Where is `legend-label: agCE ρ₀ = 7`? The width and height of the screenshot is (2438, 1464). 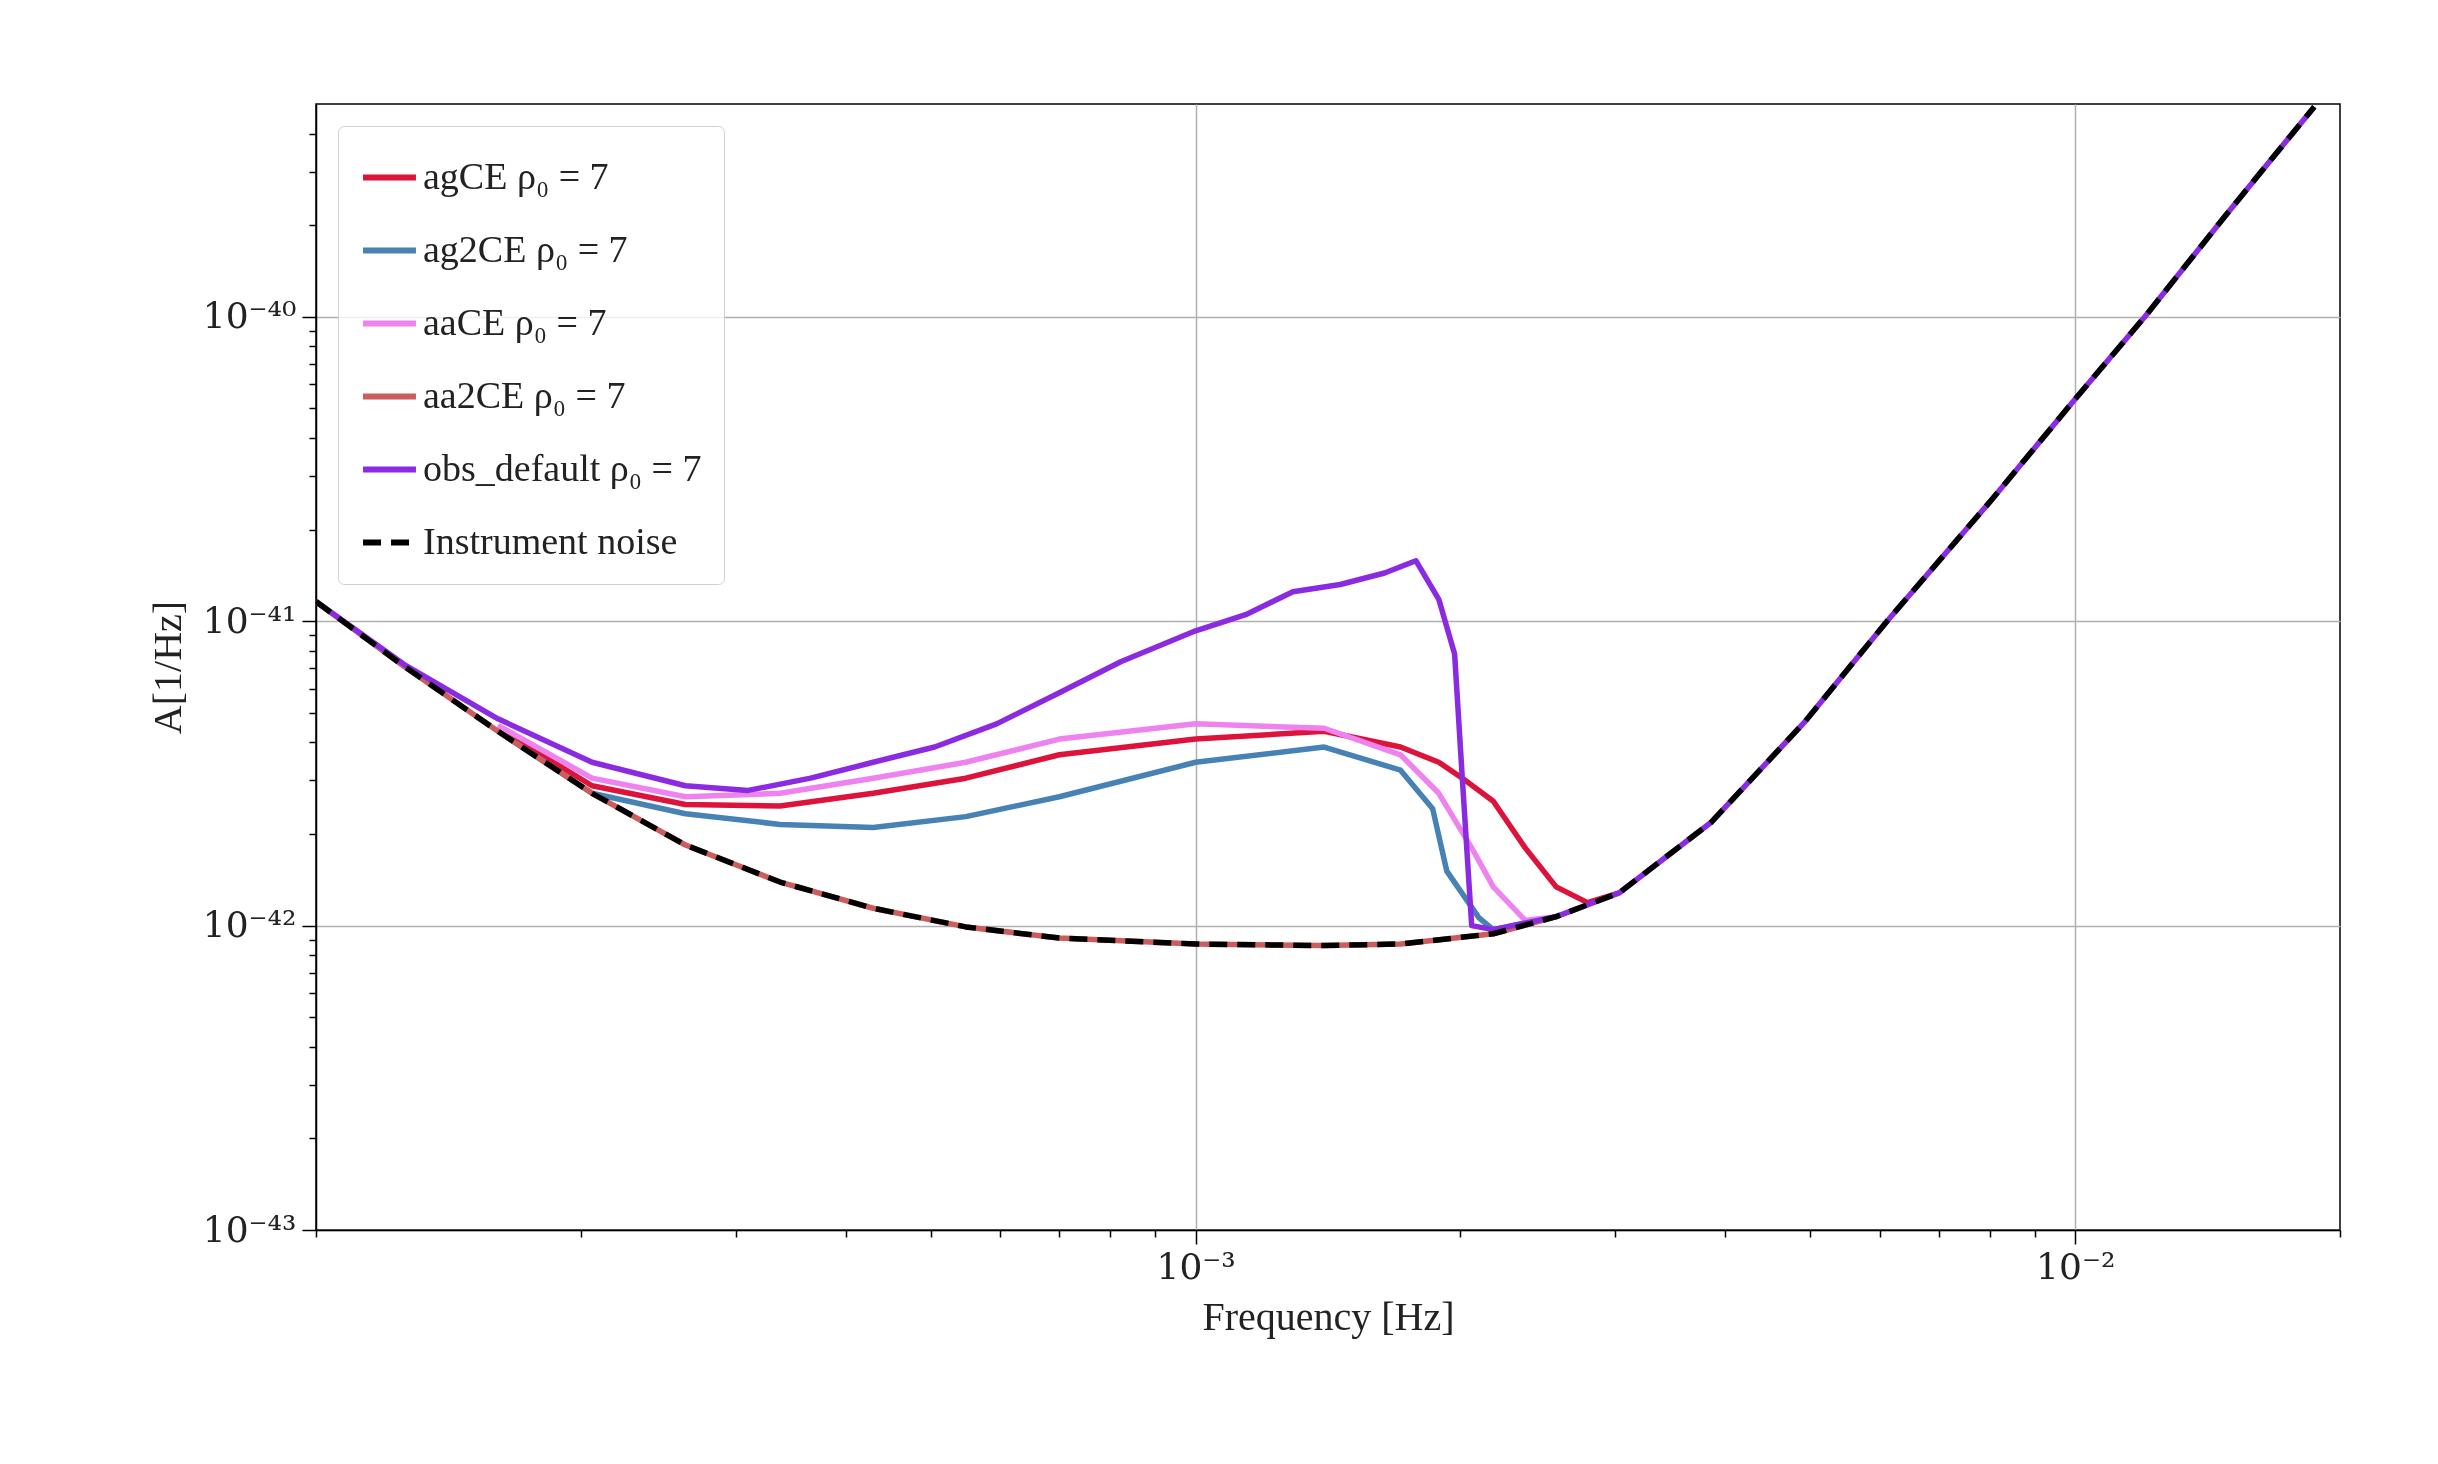
legend-label: agCE ρ₀ = 7 is located at coordinates (516, 175).